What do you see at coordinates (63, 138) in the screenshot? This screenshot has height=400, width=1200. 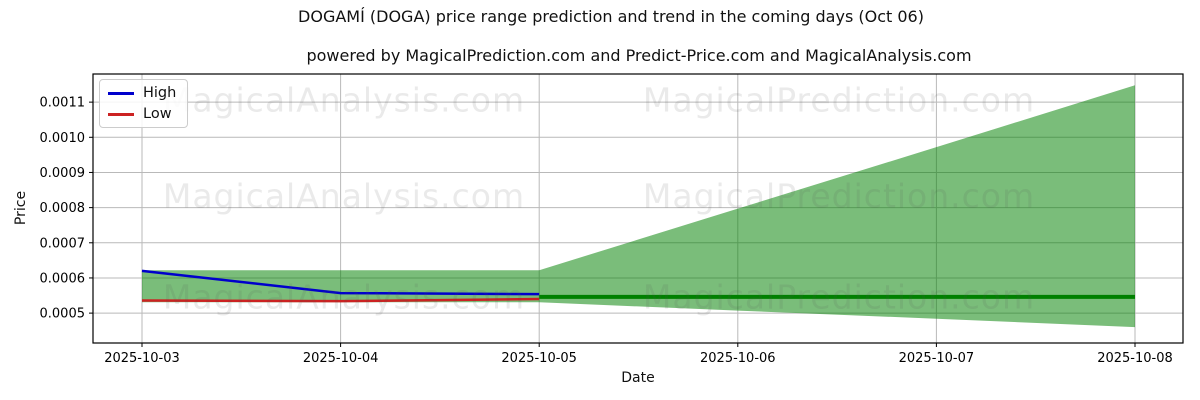 I see `y-tick-label: 0.0010` at bounding box center [63, 138].